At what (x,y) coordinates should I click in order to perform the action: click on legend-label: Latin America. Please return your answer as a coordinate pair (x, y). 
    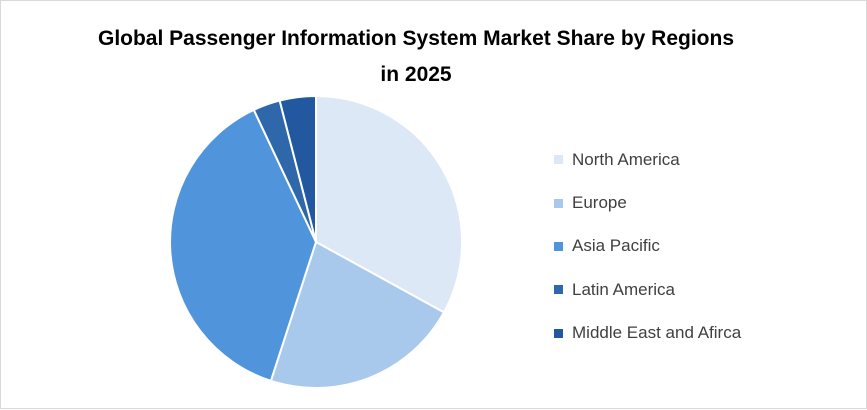
    Looking at the image, I should click on (623, 289).